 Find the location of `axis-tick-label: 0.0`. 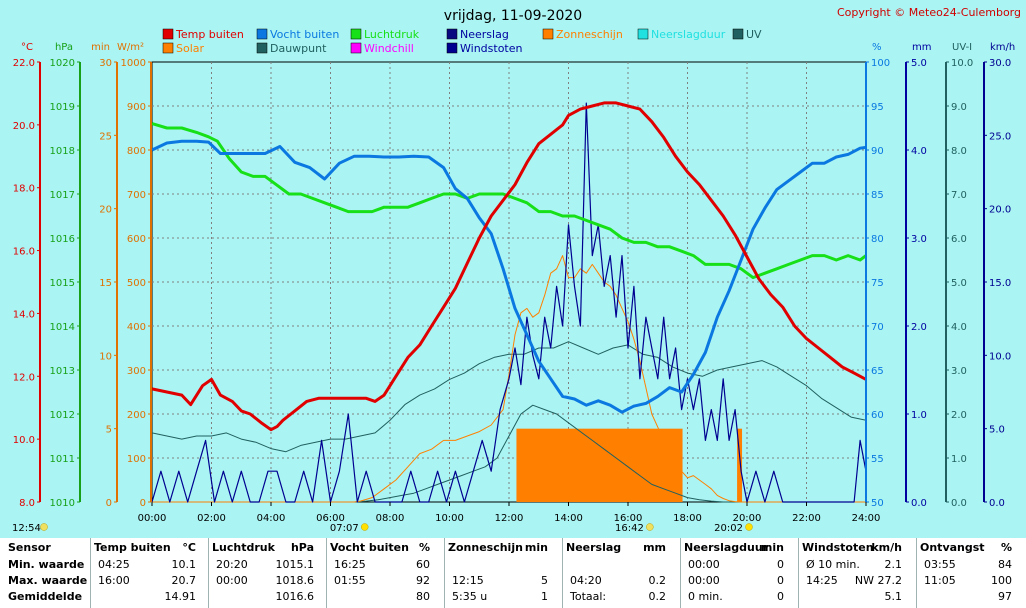

axis-tick-label: 0.0 is located at coordinates (997, 503).